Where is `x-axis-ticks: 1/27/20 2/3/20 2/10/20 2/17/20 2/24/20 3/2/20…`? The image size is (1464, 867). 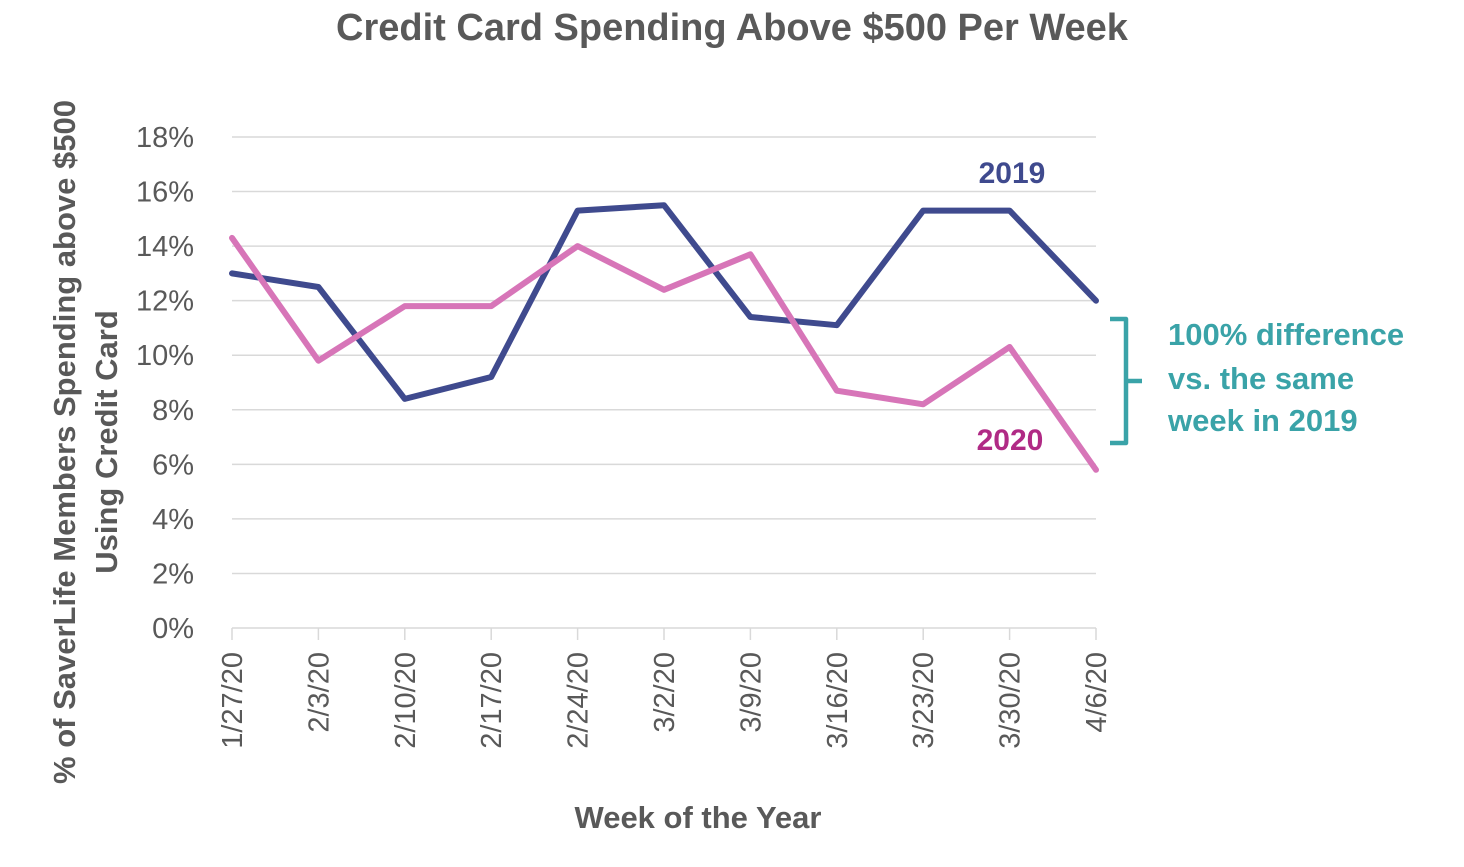 x-axis-ticks: 1/27/20 2/3/20 2/10/20 2/17/20 2/24/20 3/2/20… is located at coordinates (665, 688).